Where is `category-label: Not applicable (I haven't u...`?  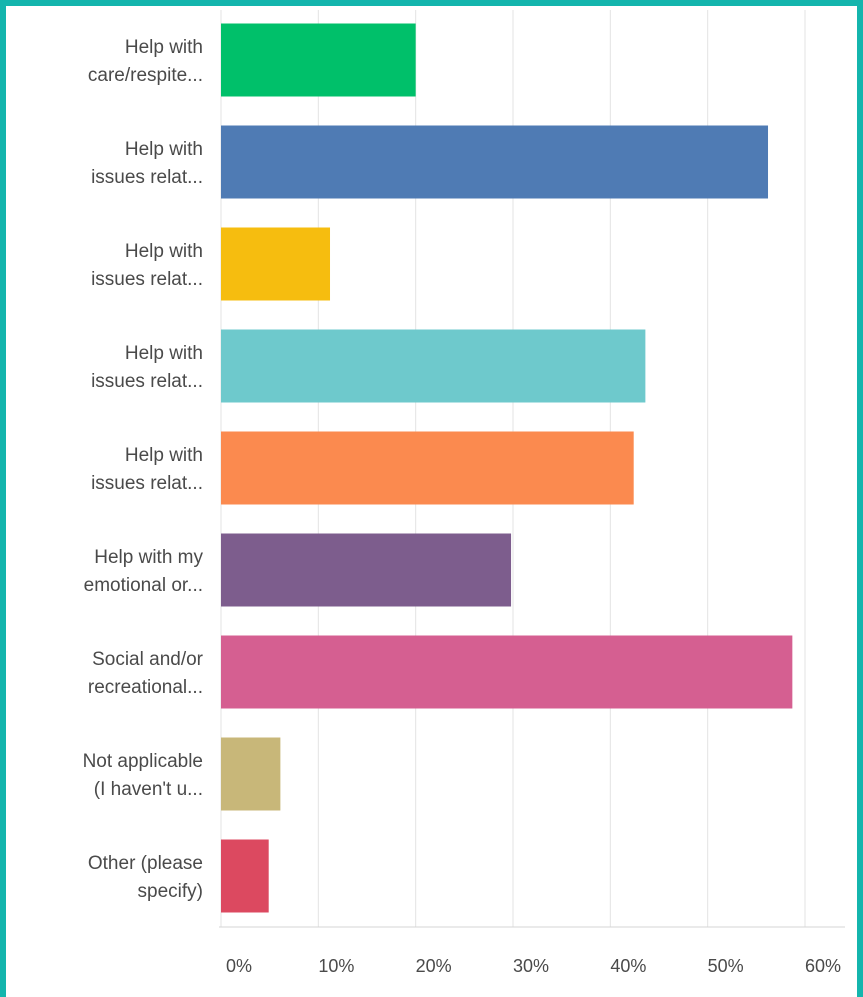 category-label: Not applicable (I haven't u... is located at coordinates (143, 775).